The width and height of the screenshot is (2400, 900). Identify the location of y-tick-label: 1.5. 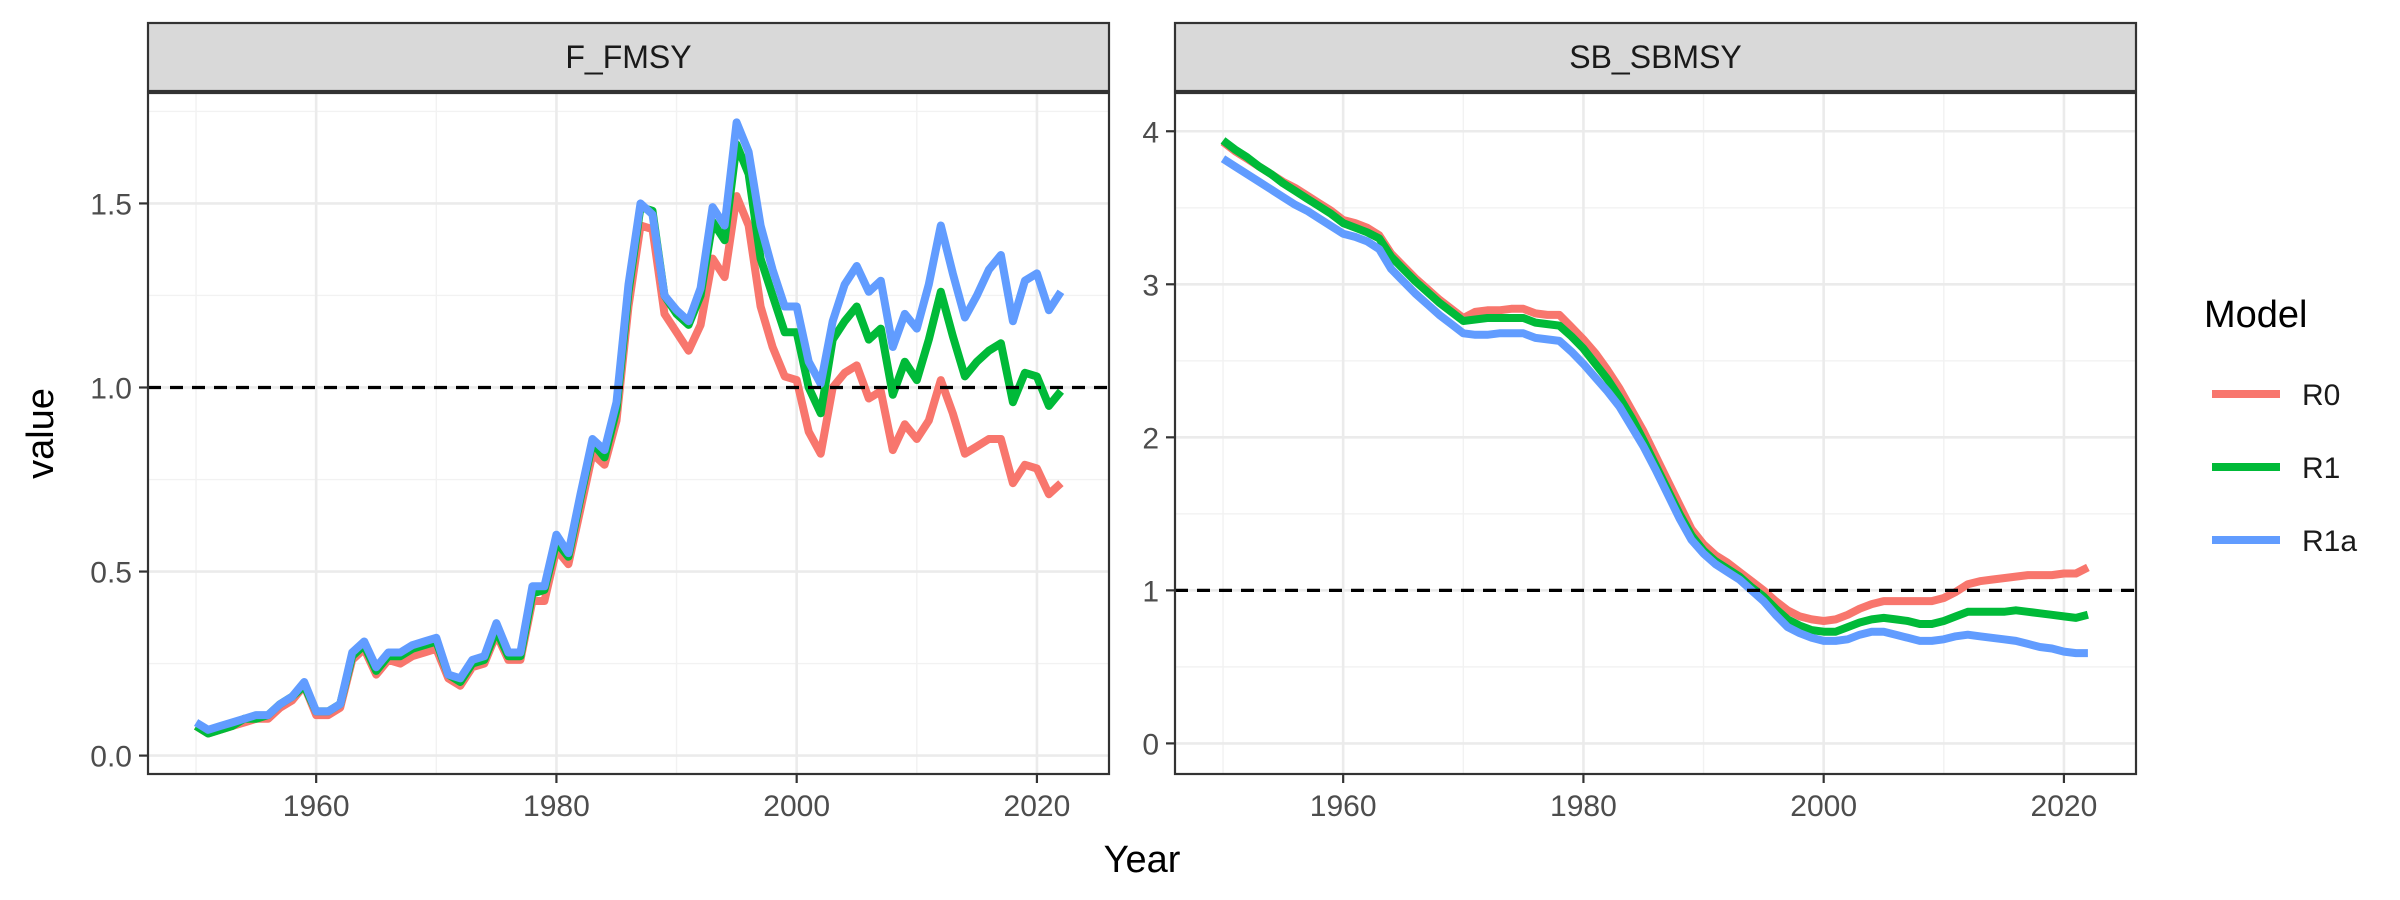
(111, 204).